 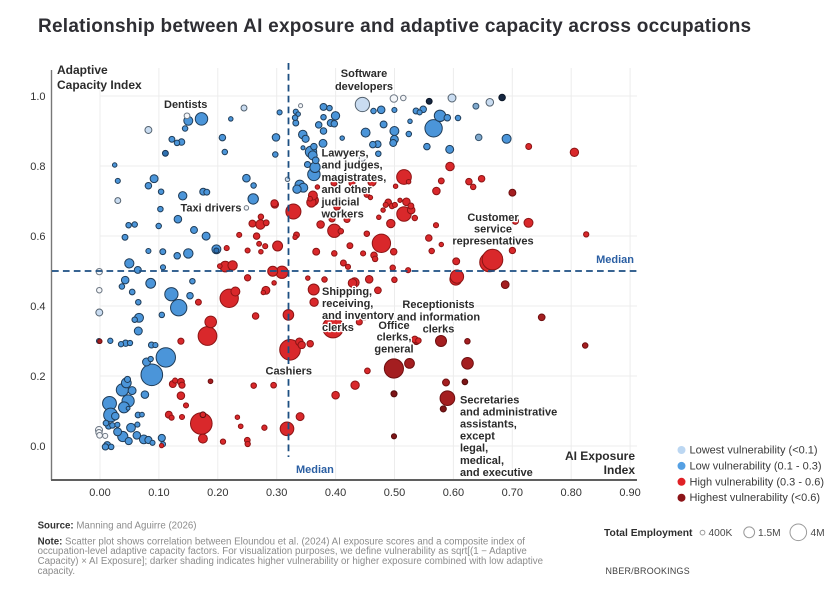 What do you see at coordinates (347, 304) in the screenshot?
I see `svg-text: receiving,` at bounding box center [347, 304].